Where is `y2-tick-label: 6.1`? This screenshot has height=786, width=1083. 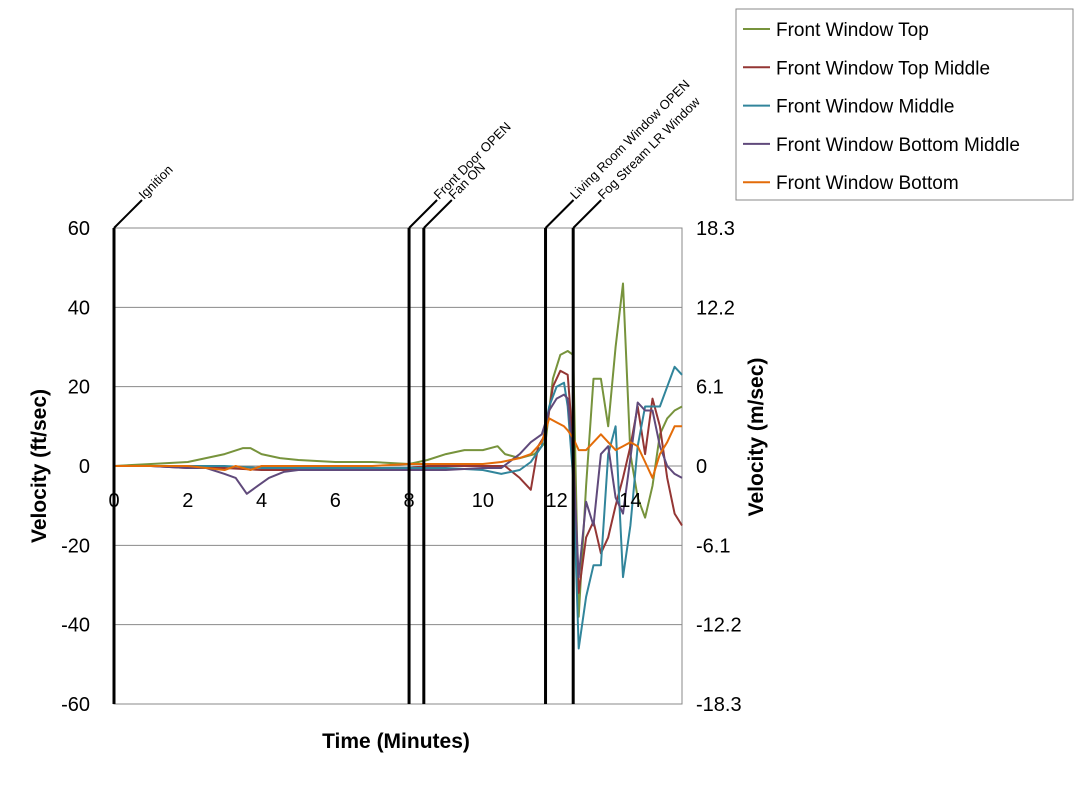 y2-tick-label: 6.1 is located at coordinates (710, 388).